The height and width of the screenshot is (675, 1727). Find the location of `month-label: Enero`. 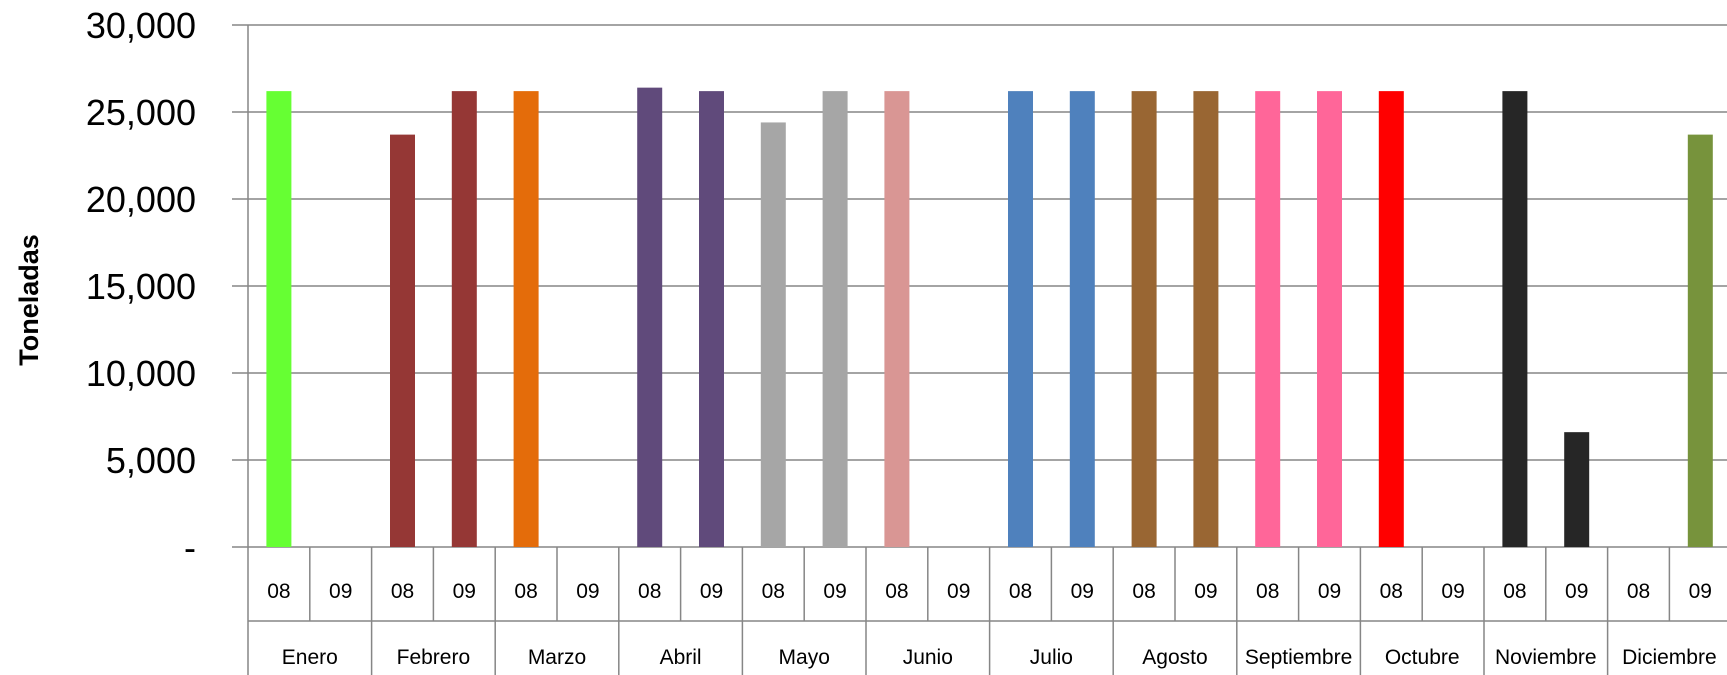

month-label: Enero is located at coordinates (310, 657).